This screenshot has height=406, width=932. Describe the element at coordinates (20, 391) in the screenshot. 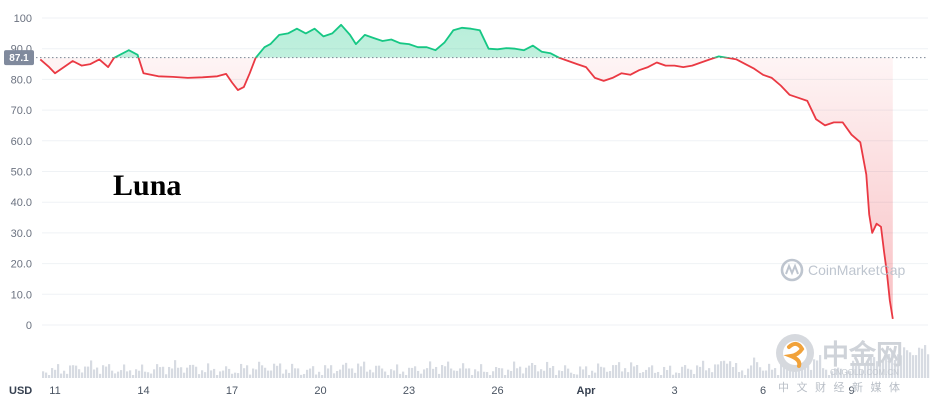

I see `currency-label: USD` at that location.